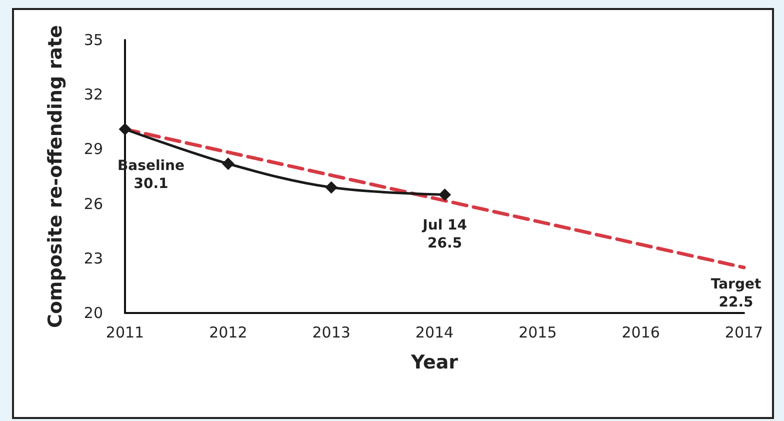 The height and width of the screenshot is (421, 784). What do you see at coordinates (125, 333) in the screenshot?
I see `x-tick-label: 2011` at bounding box center [125, 333].